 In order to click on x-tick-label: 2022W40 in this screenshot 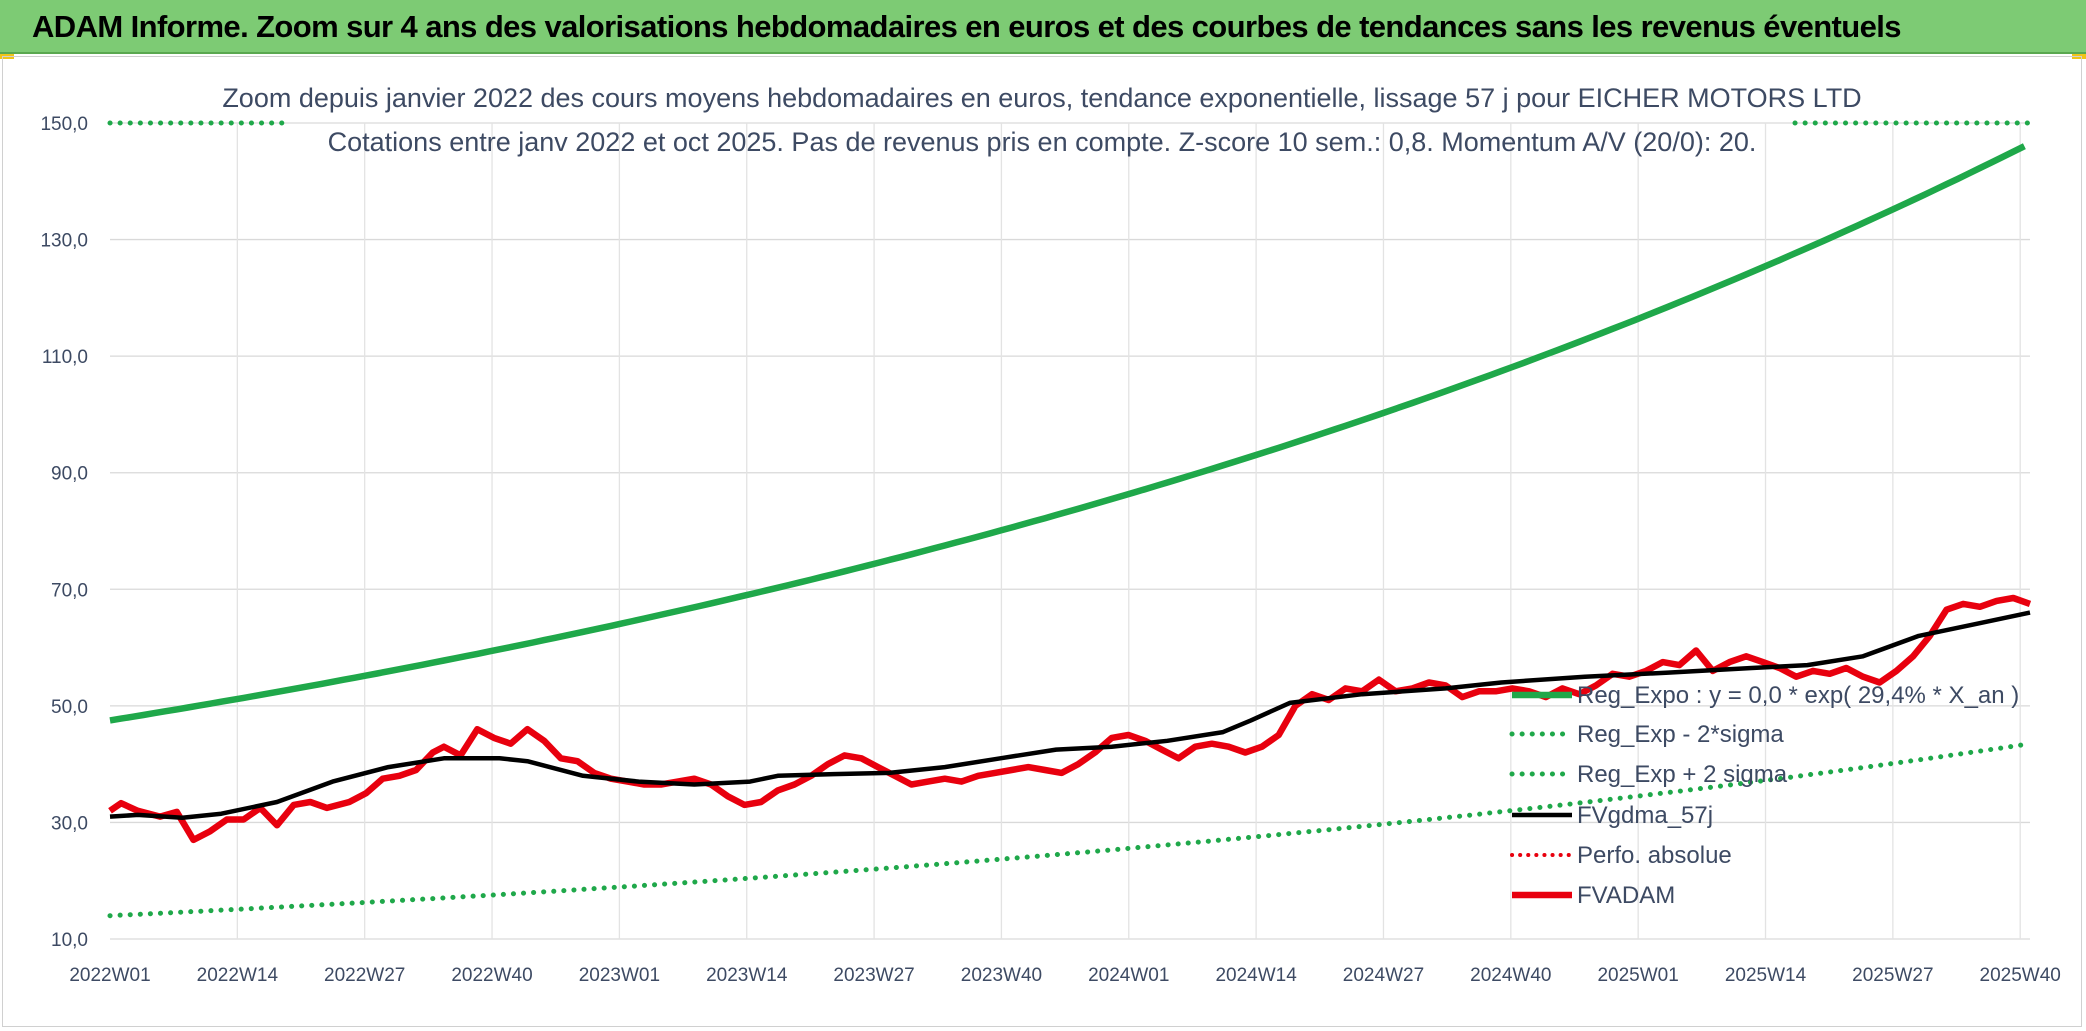, I will do `click(491, 975)`.